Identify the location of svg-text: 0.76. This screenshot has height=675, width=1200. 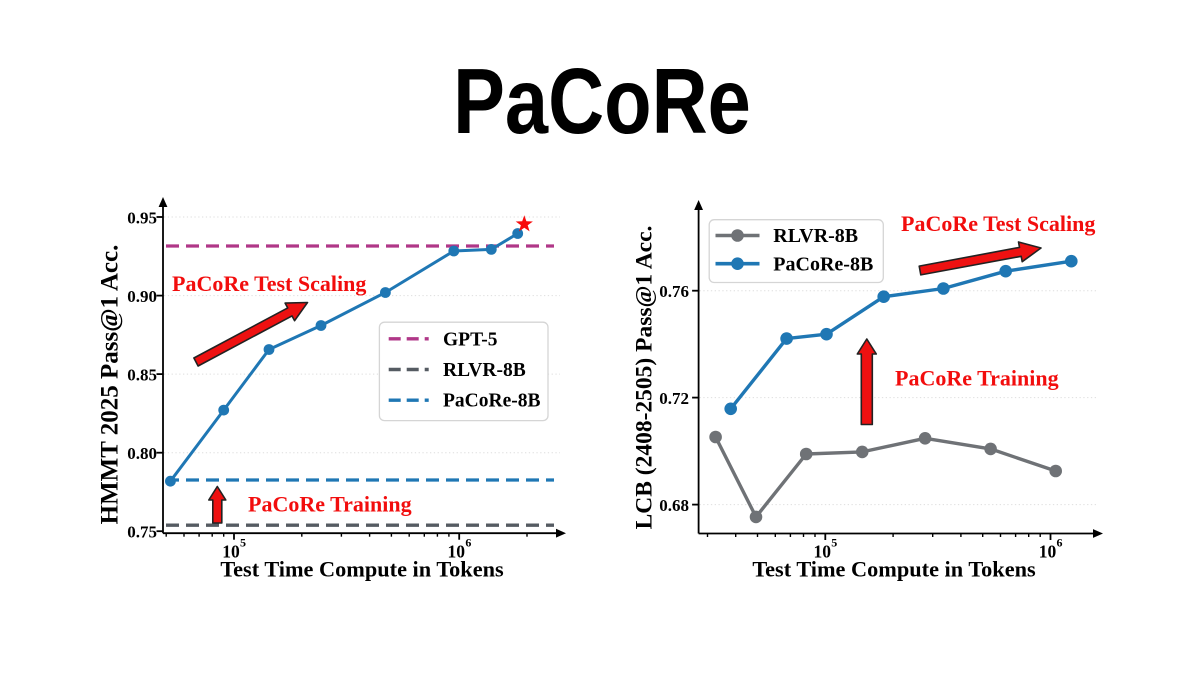
(674, 291).